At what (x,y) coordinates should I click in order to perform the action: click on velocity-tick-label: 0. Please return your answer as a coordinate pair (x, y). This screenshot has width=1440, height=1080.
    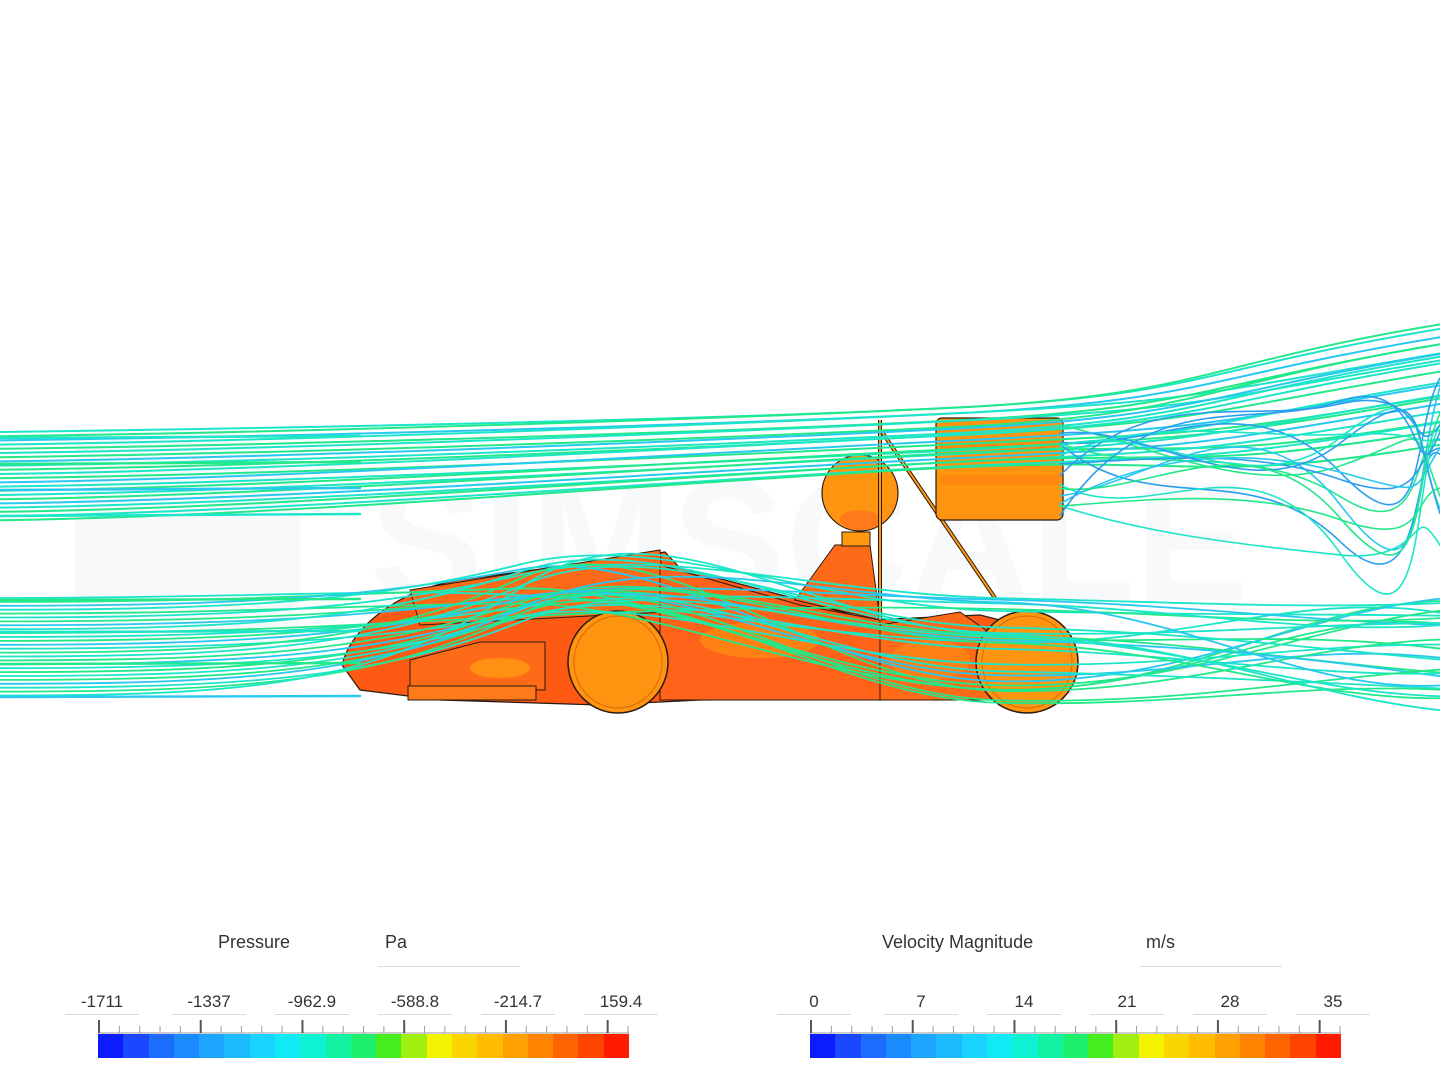
    Looking at the image, I should click on (814, 1001).